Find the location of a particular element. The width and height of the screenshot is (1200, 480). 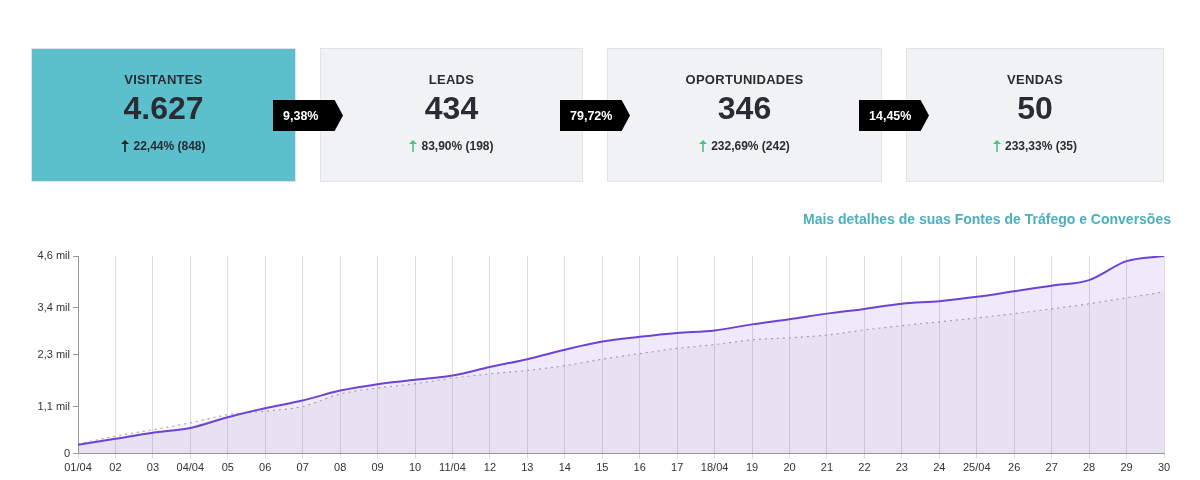

x-tick-label: 19 is located at coordinates (752, 467).